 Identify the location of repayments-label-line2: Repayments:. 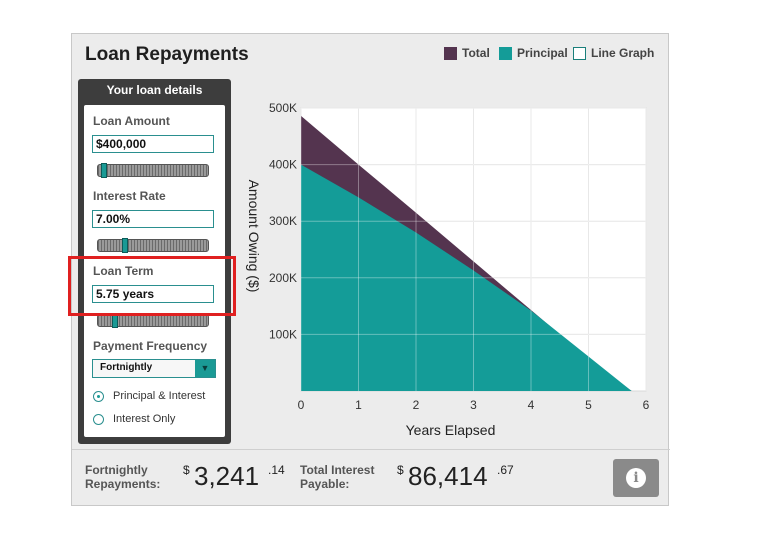
(123, 484).